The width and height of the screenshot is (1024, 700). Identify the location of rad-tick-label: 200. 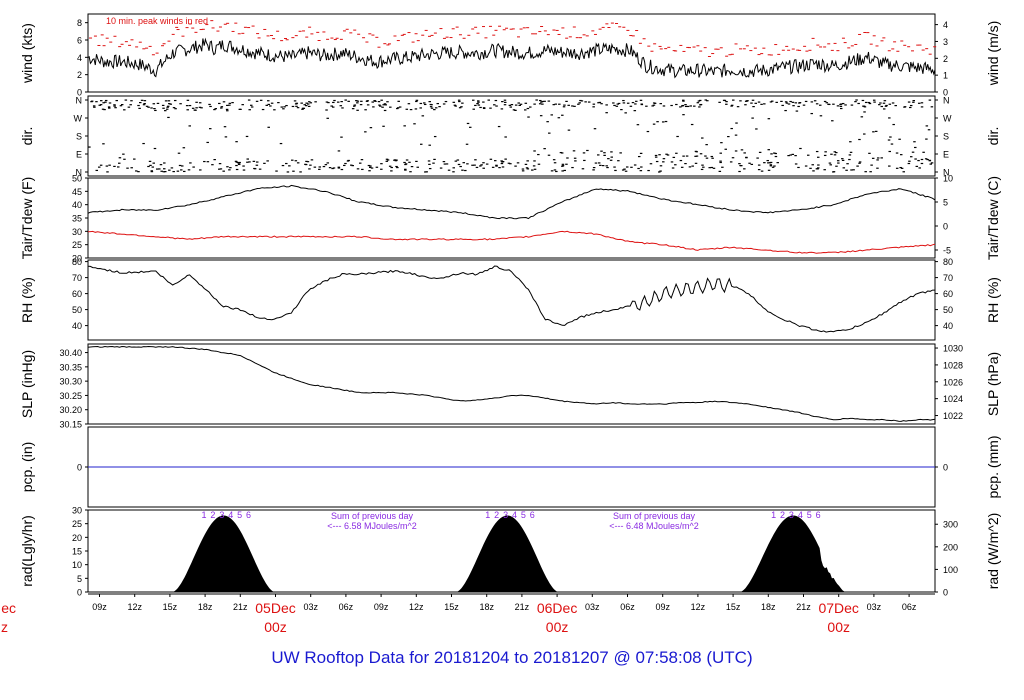
(950, 547).